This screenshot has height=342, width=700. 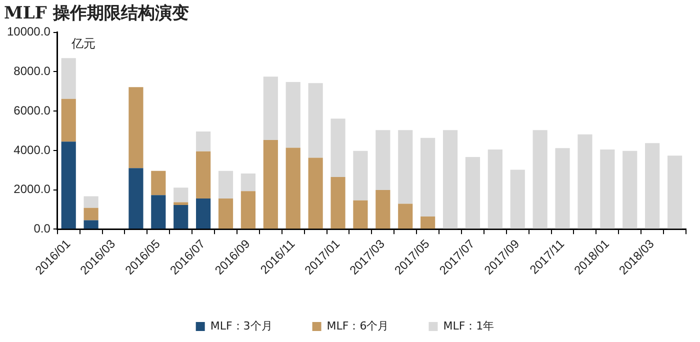 I want to click on y-tick-label: 4000.0, so click(x=32, y=149).